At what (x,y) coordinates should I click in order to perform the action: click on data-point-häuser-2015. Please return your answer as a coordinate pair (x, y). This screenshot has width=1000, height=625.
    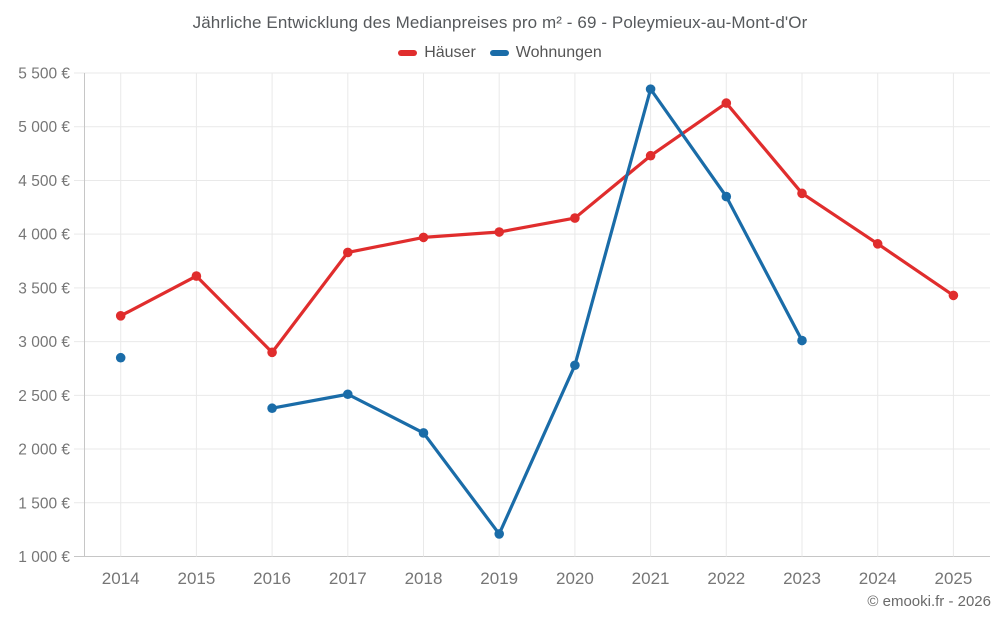
    Looking at the image, I should click on (196, 276).